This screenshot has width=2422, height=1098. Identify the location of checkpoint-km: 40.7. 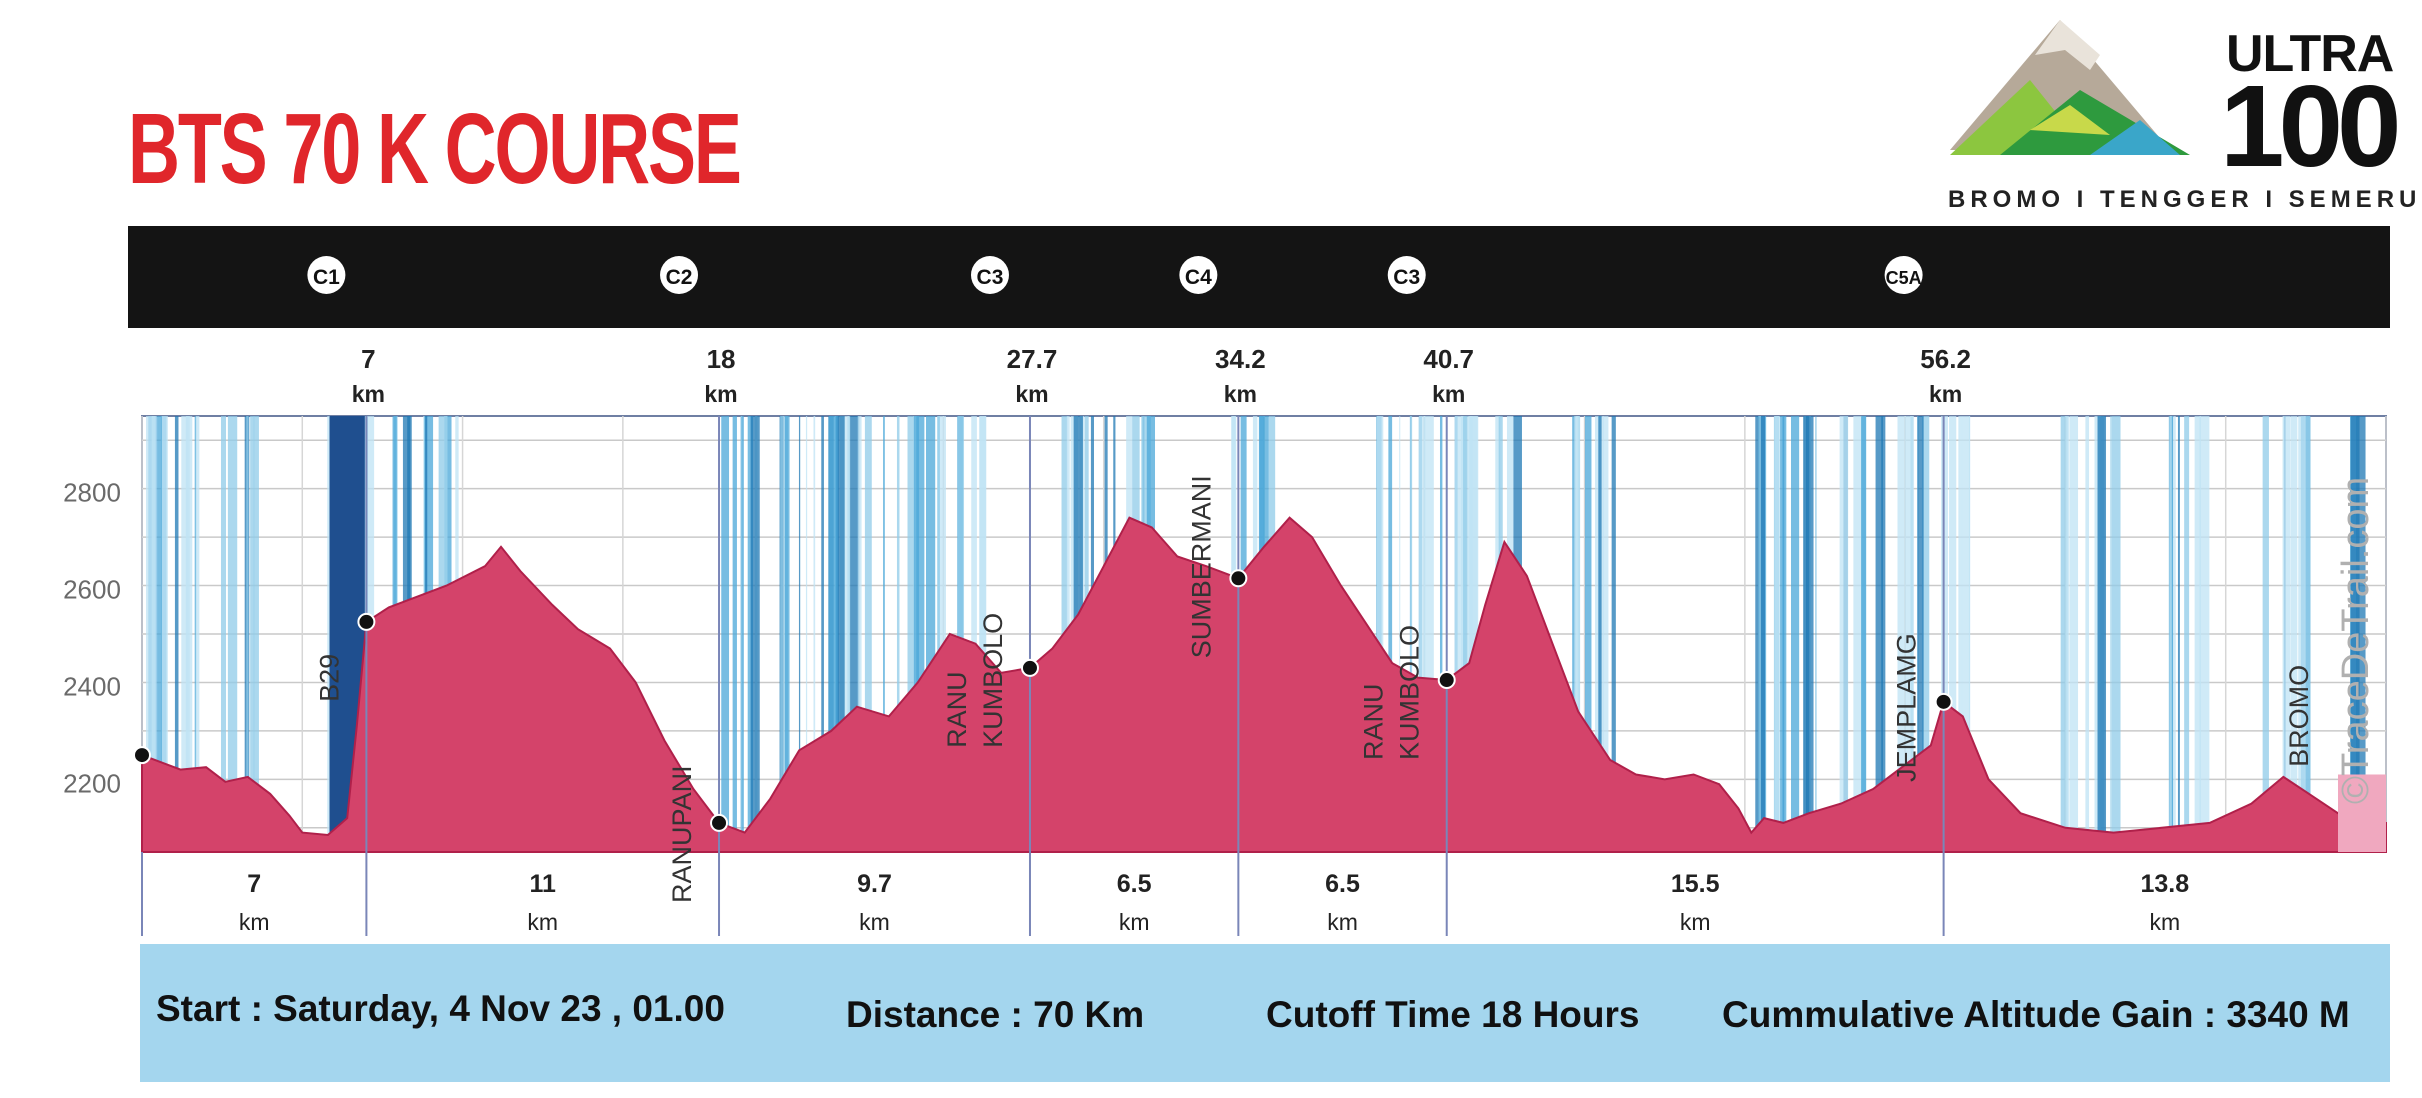
(1448, 359).